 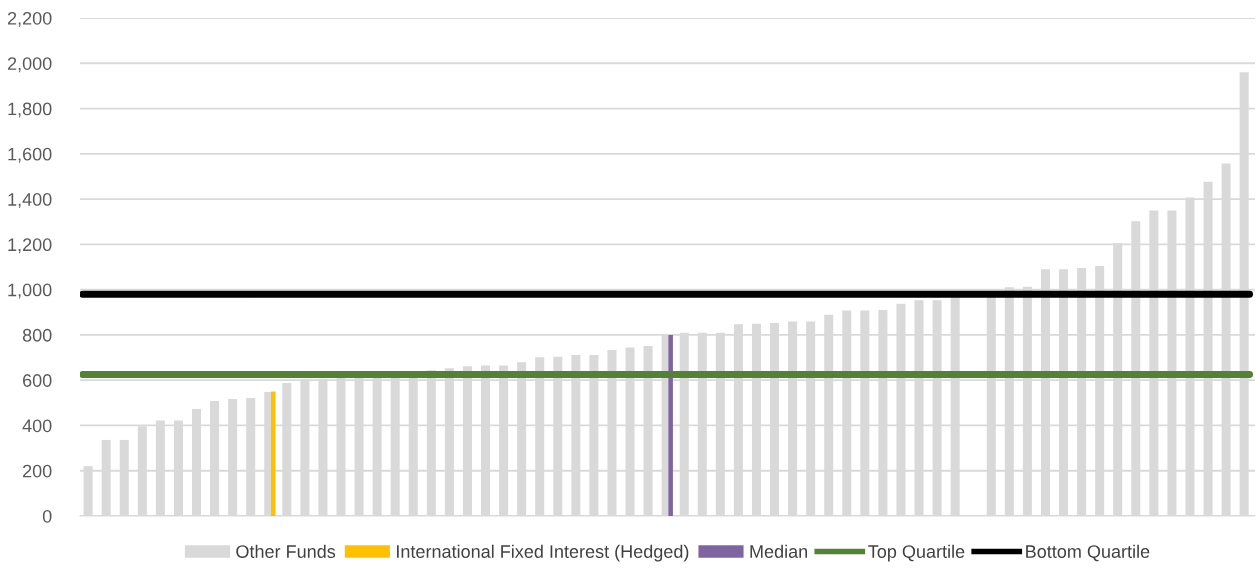 What do you see at coordinates (37, 471) in the screenshot?
I see `y-tick-label: 200` at bounding box center [37, 471].